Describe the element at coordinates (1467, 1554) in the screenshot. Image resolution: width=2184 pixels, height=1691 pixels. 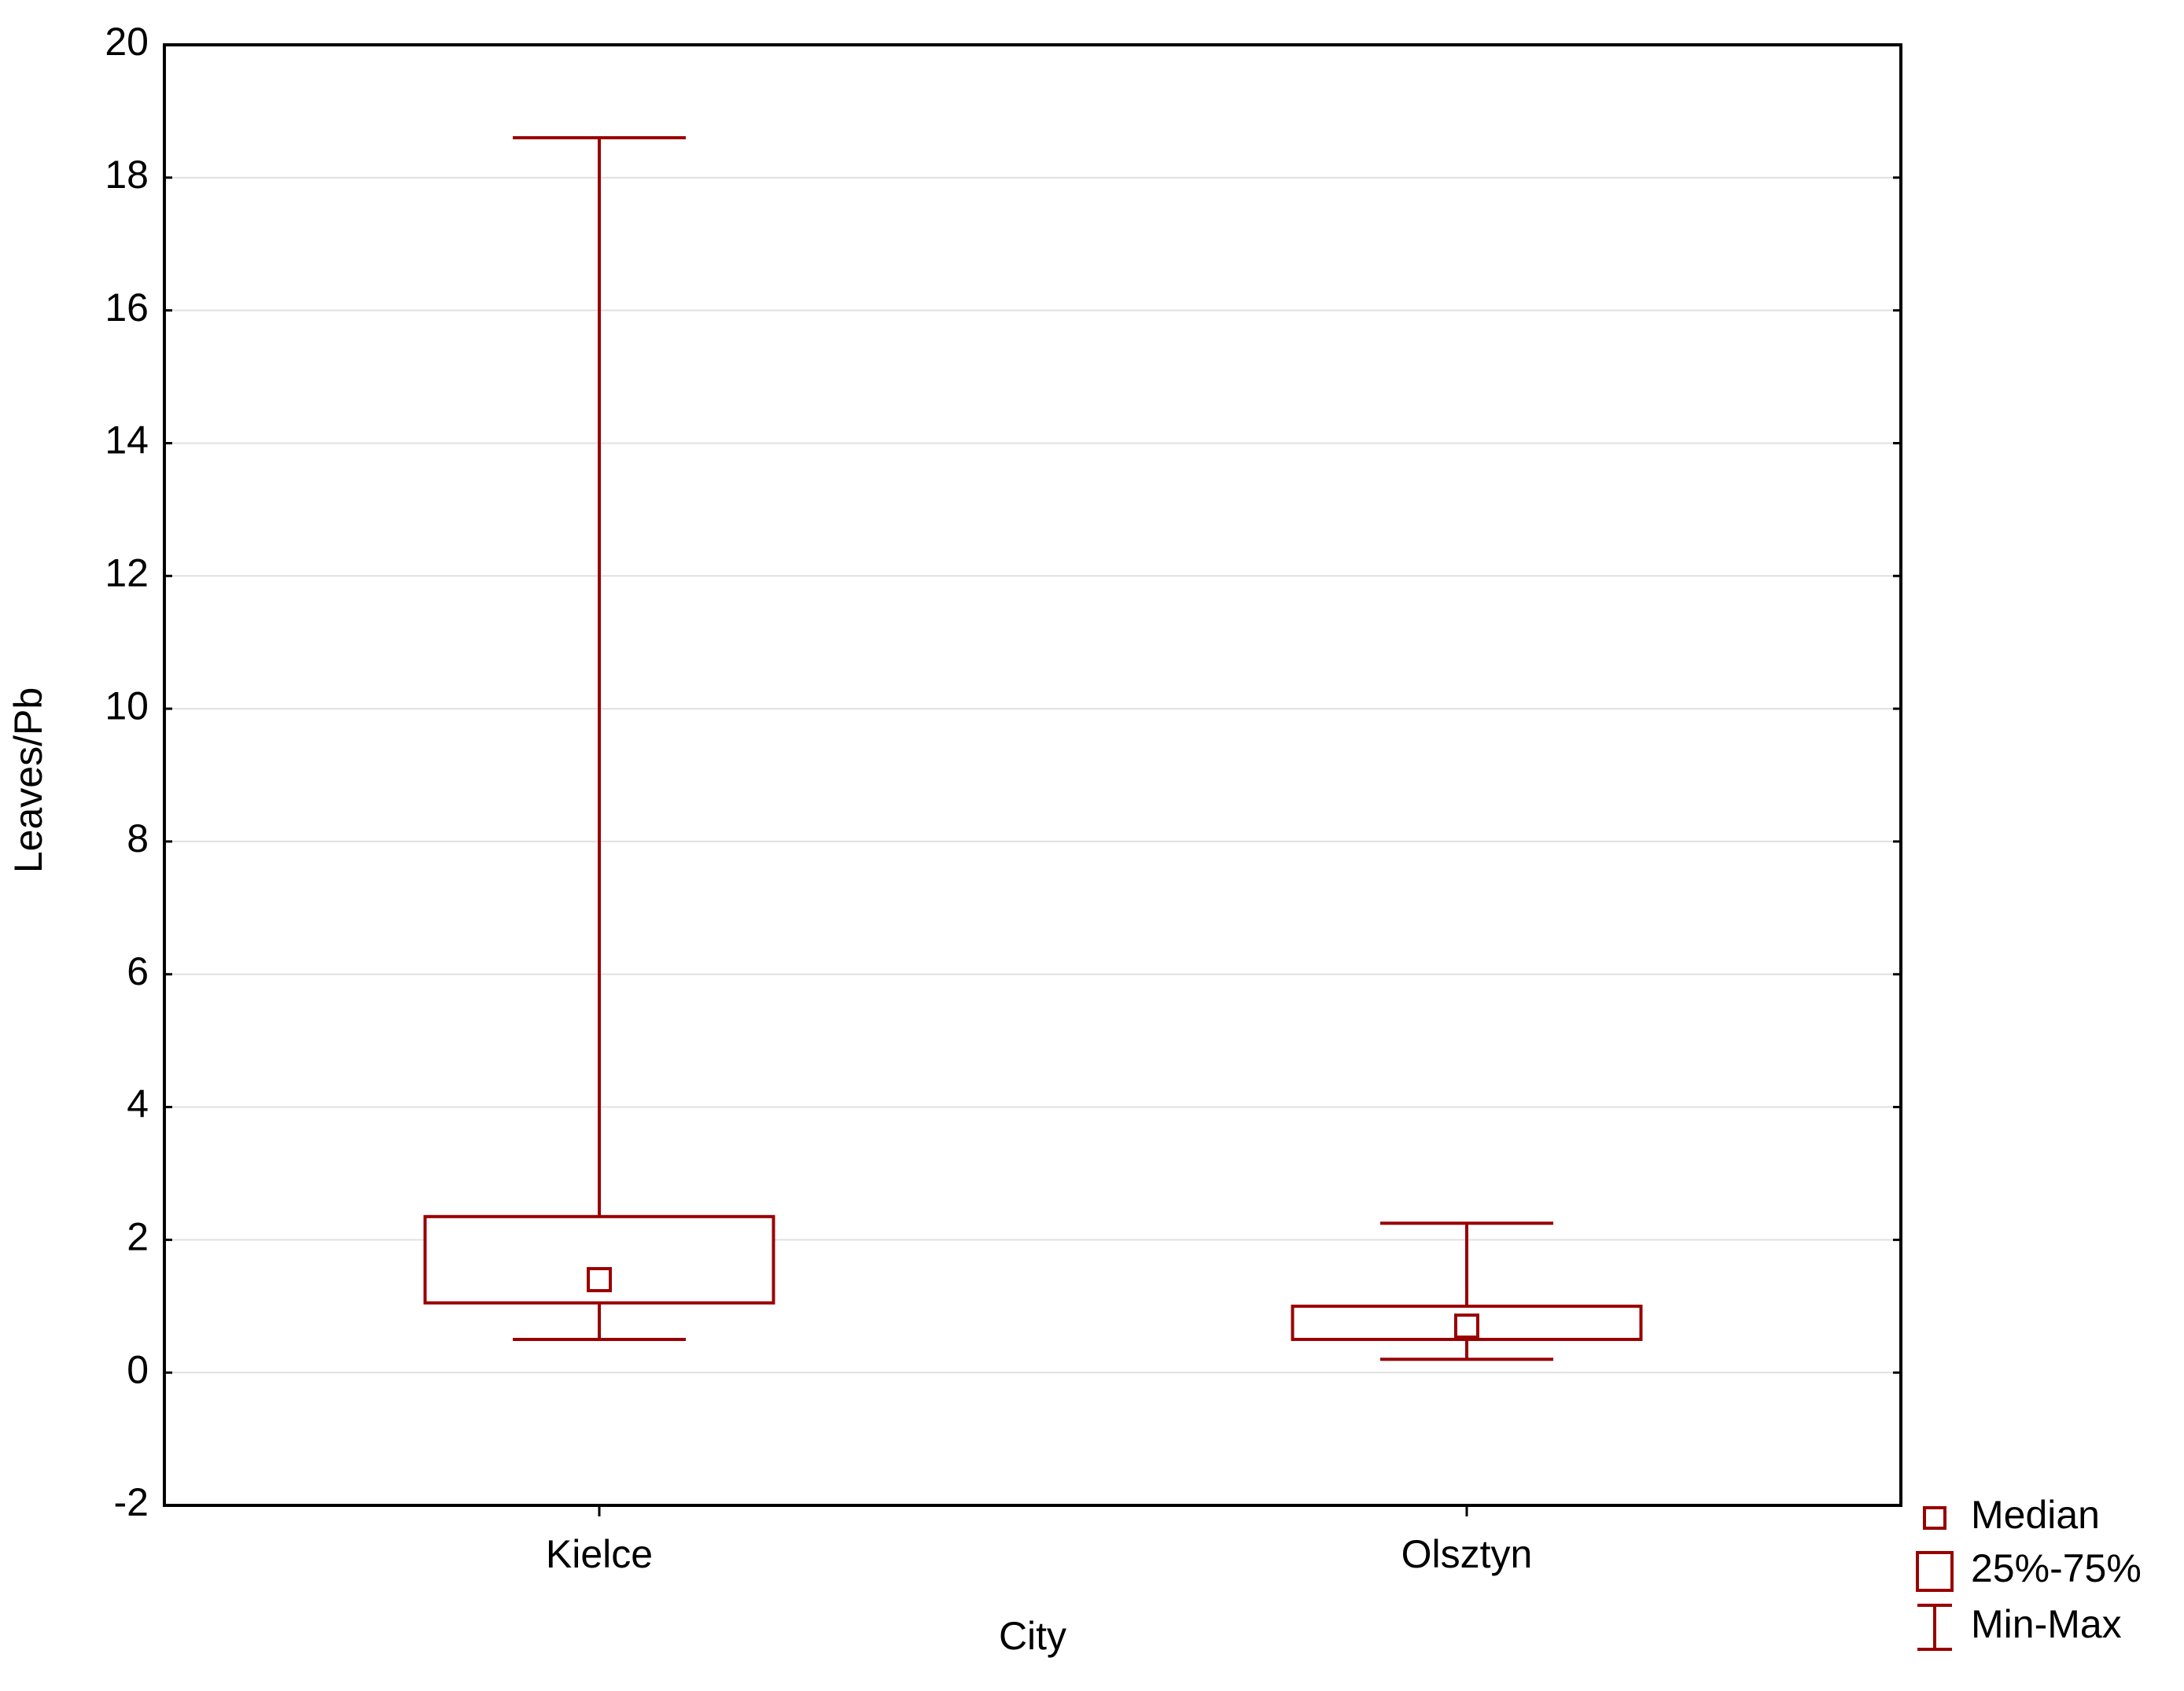
I see `x-tick-label: Olsztyn` at that location.